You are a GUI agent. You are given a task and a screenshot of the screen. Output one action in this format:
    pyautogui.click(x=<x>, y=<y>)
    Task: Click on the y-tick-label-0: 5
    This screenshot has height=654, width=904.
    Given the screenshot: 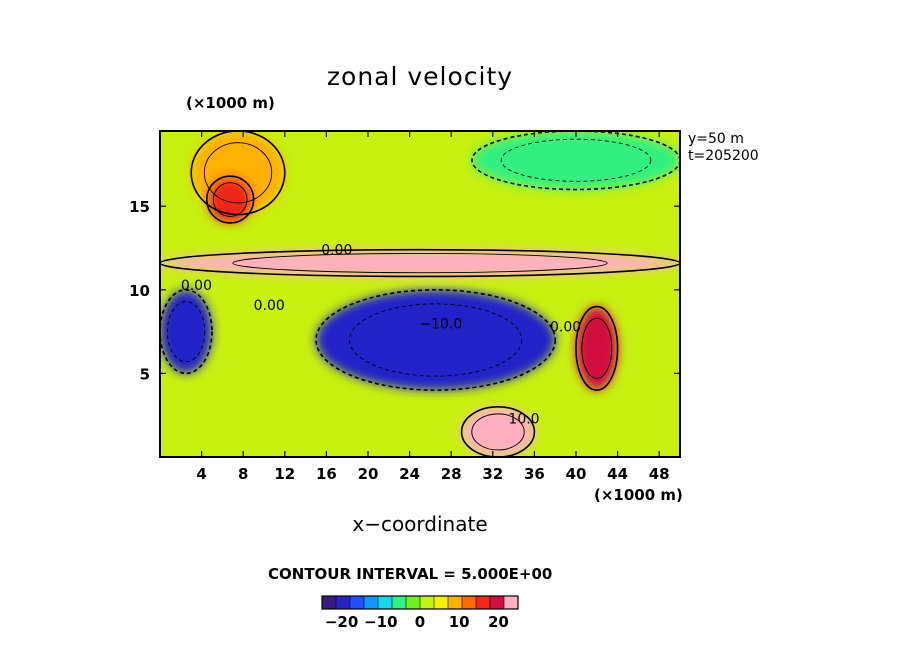 What is the action you would take?
    pyautogui.click(x=145, y=374)
    